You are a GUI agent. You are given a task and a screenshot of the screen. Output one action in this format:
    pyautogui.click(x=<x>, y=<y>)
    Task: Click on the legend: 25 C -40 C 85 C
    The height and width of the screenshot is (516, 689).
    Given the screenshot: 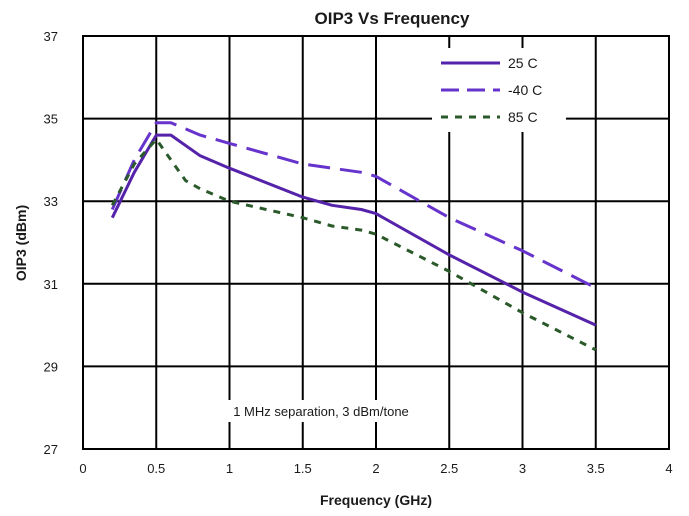 What is the action you would take?
    pyautogui.click(x=499, y=90)
    